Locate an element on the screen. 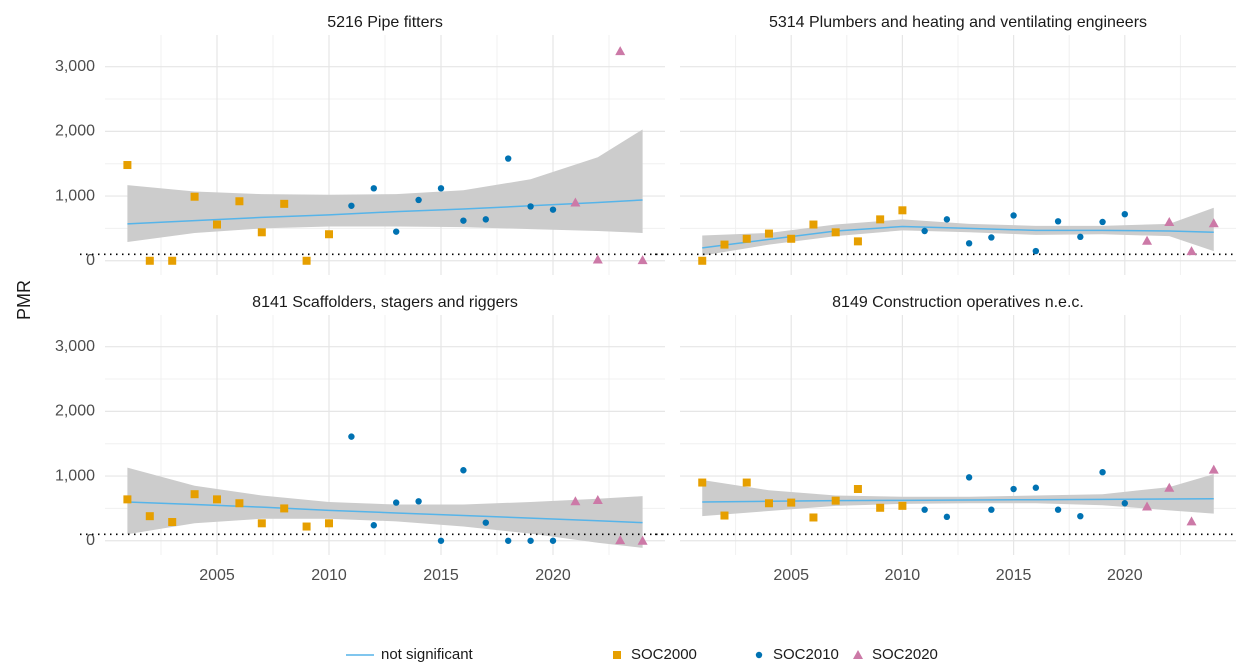 The width and height of the screenshot is (1236, 669). legend-label: not significant is located at coordinates (427, 654).